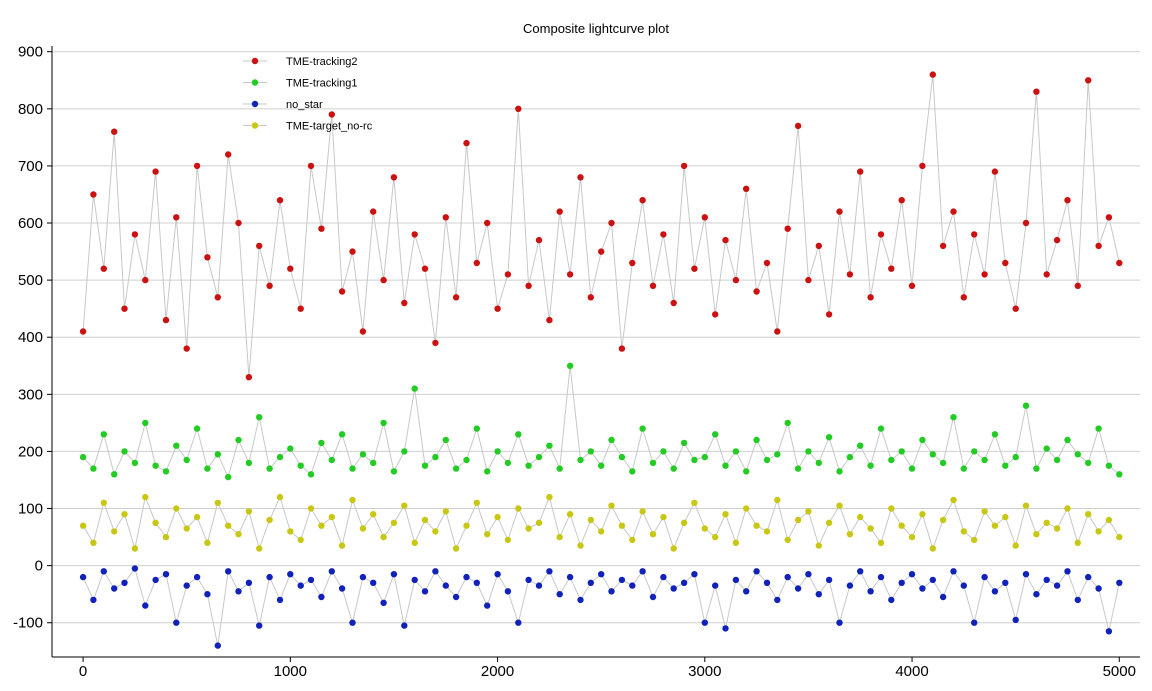 The image size is (1152, 691). Describe the element at coordinates (30, 166) in the screenshot. I see `y-tick-label: 700` at that location.